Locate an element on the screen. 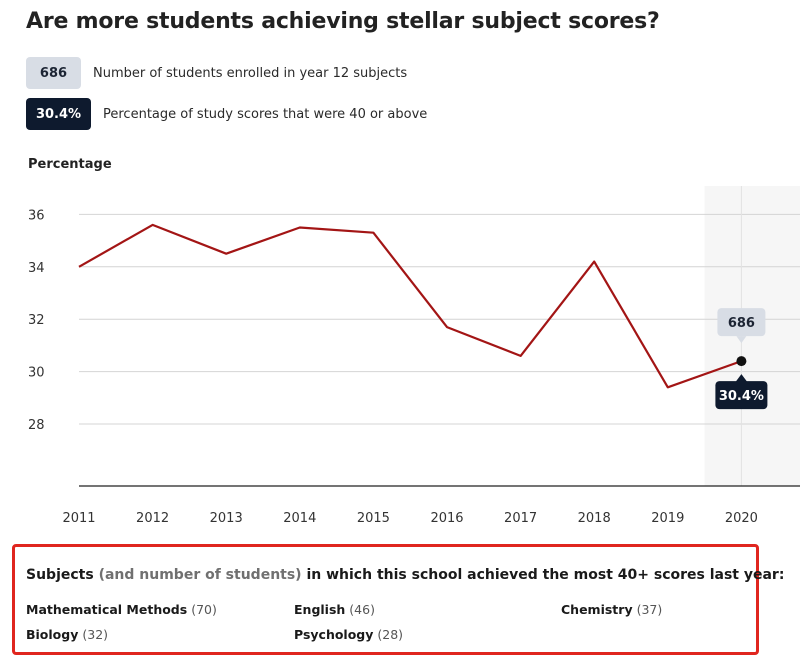  x-tick-label: 2019 is located at coordinates (667, 518).